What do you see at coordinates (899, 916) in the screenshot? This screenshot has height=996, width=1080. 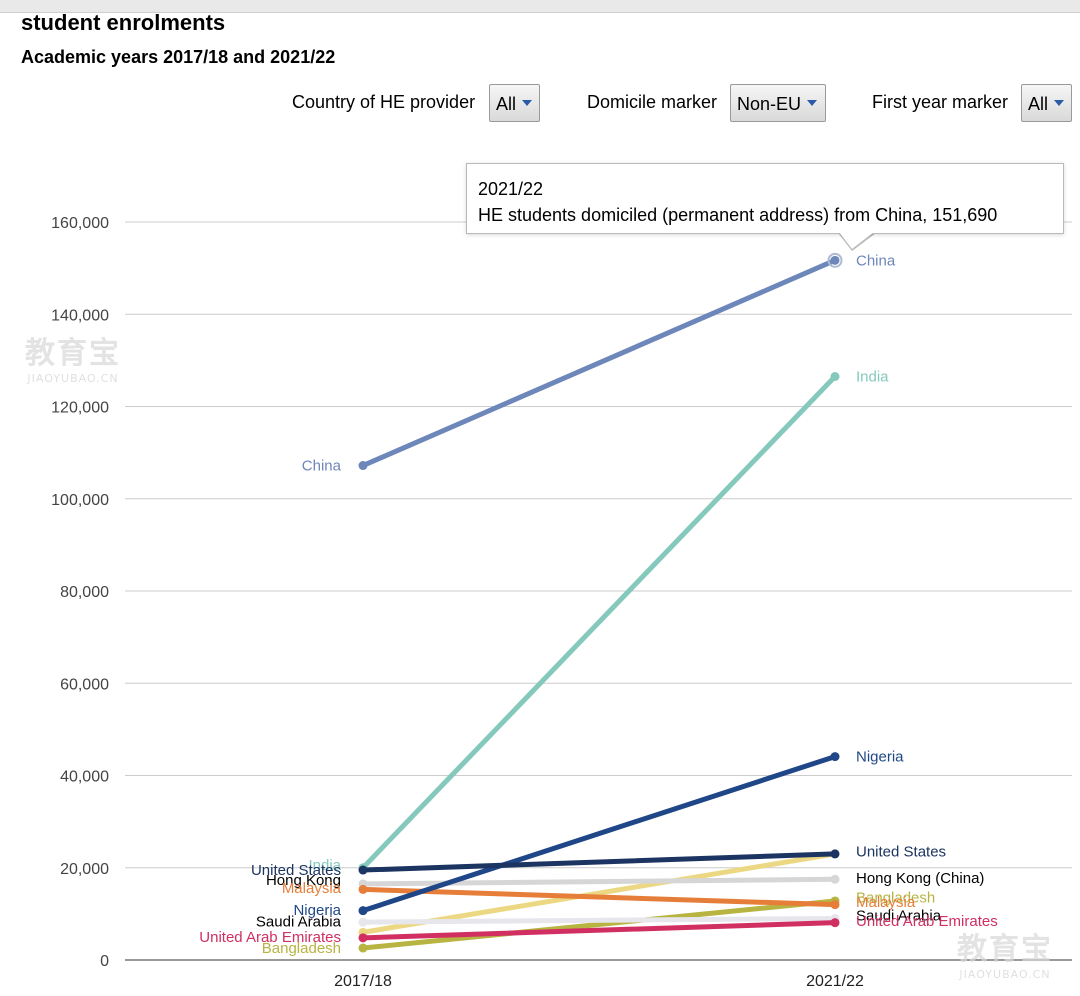 I see `series-label-right-saudi-arabia: Saudi Arabia` at bounding box center [899, 916].